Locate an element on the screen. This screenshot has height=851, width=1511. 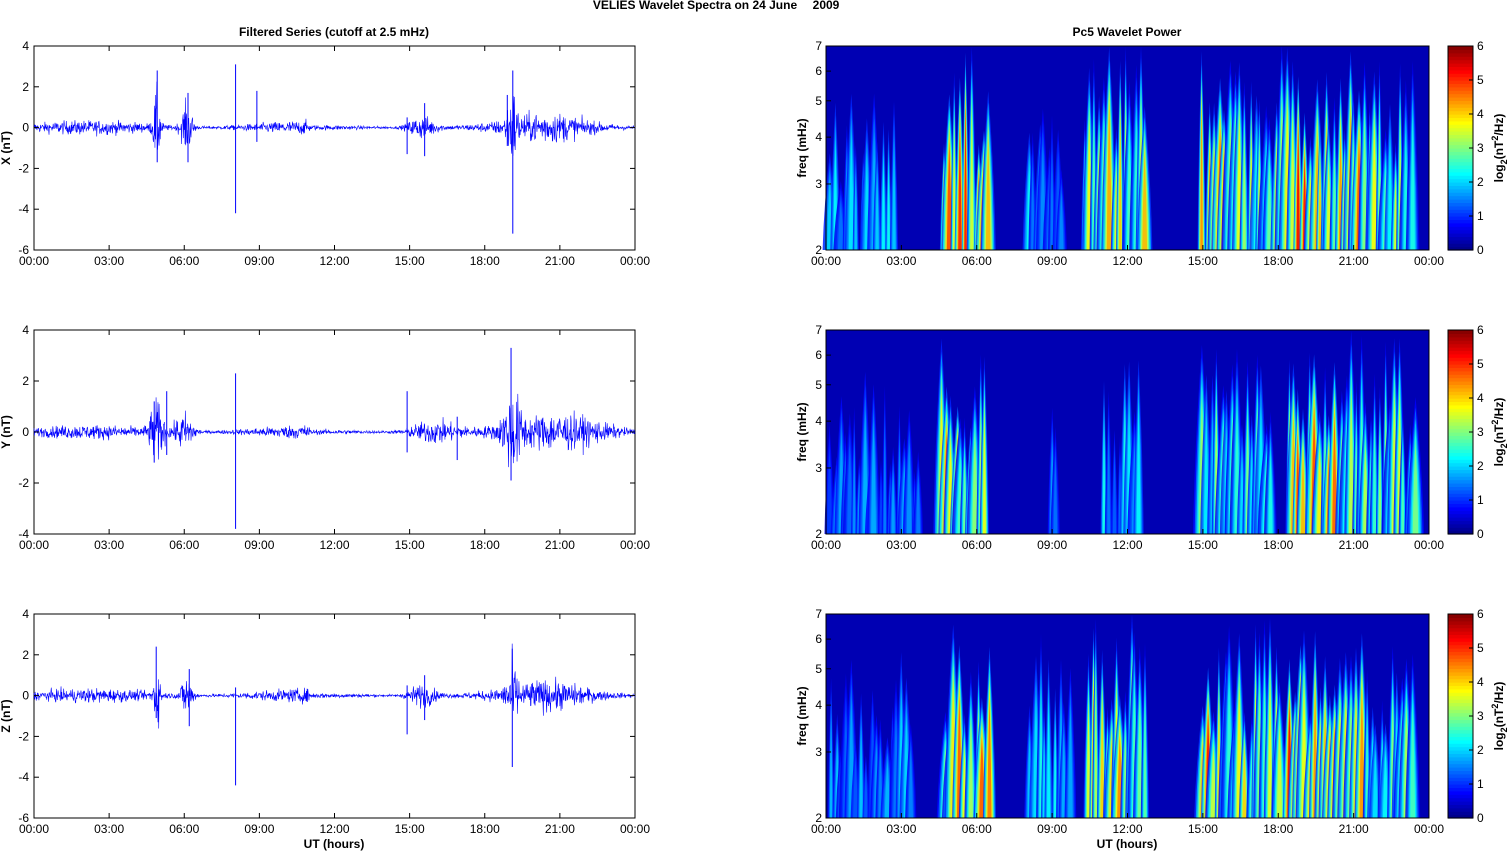
colorbar-tick-label: 0 is located at coordinates (1480, 534).